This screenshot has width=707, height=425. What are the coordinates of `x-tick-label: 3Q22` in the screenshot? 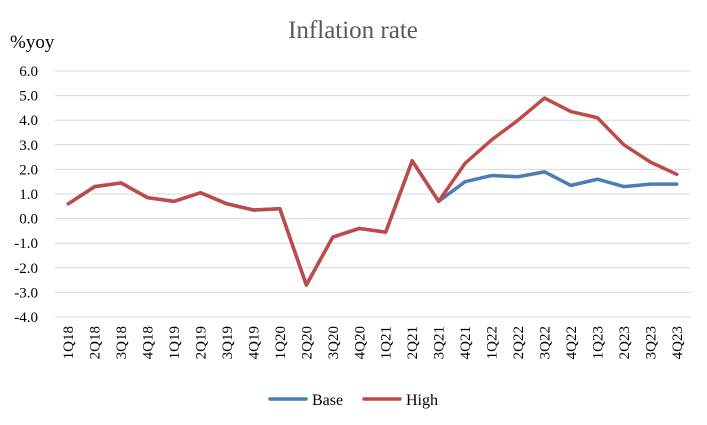 It's located at (545, 342).